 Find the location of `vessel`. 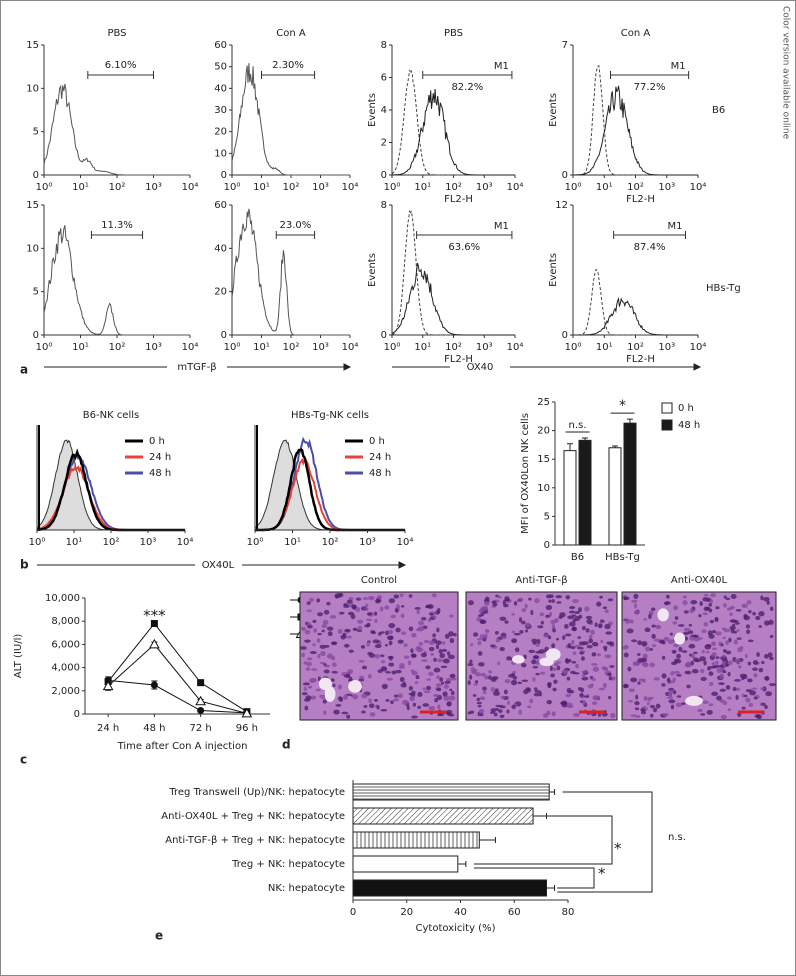

vessel is located at coordinates (330, 694).